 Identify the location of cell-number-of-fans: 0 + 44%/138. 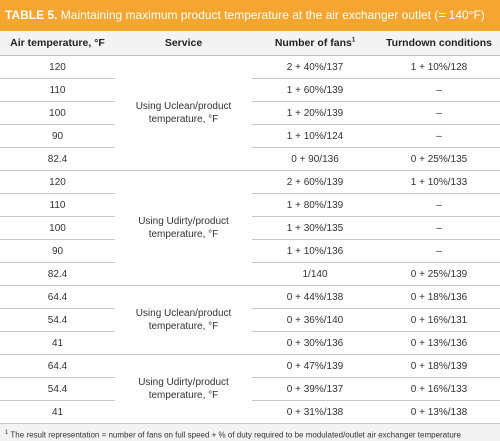
(315, 297).